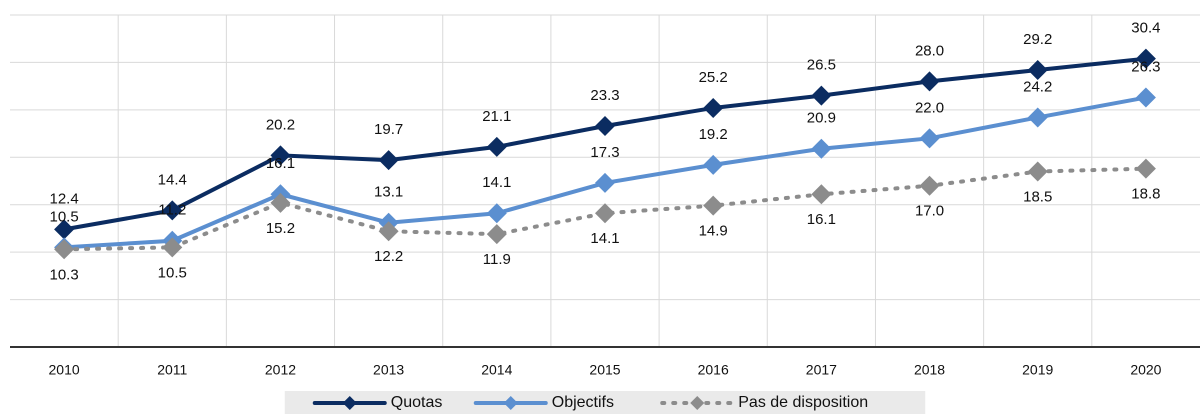 Image resolution: width=1200 pixels, height=414 pixels. I want to click on data-label: 11.9, so click(497, 259).